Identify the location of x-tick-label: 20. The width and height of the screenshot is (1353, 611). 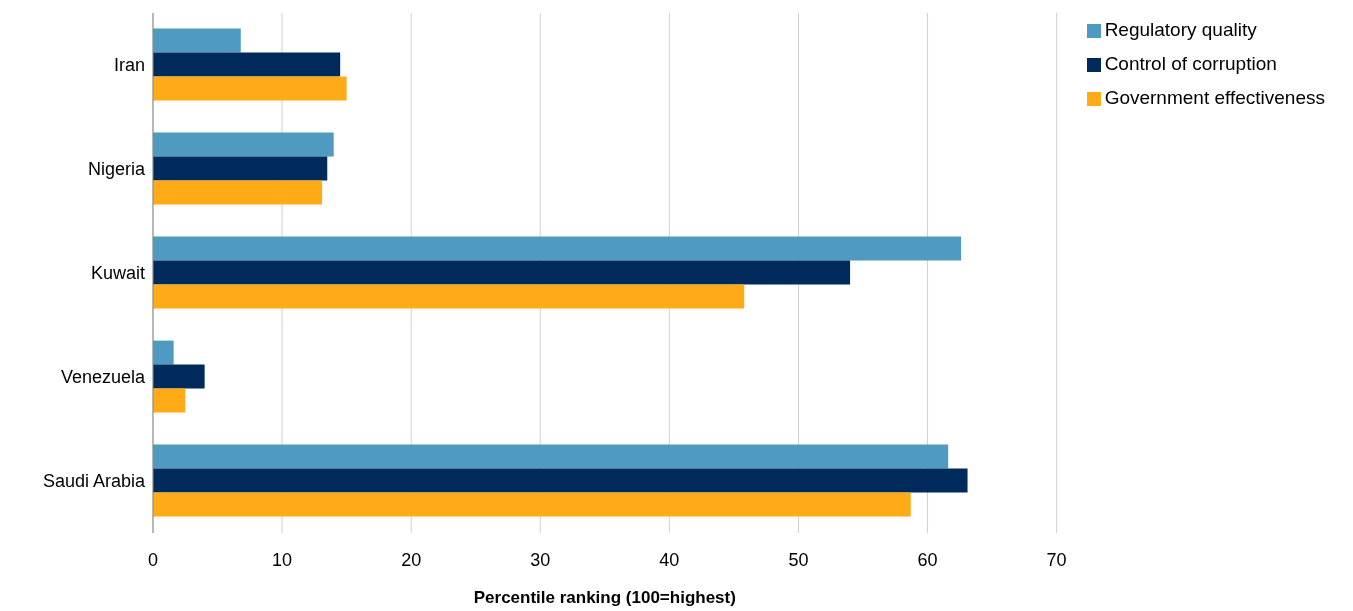
(411, 559).